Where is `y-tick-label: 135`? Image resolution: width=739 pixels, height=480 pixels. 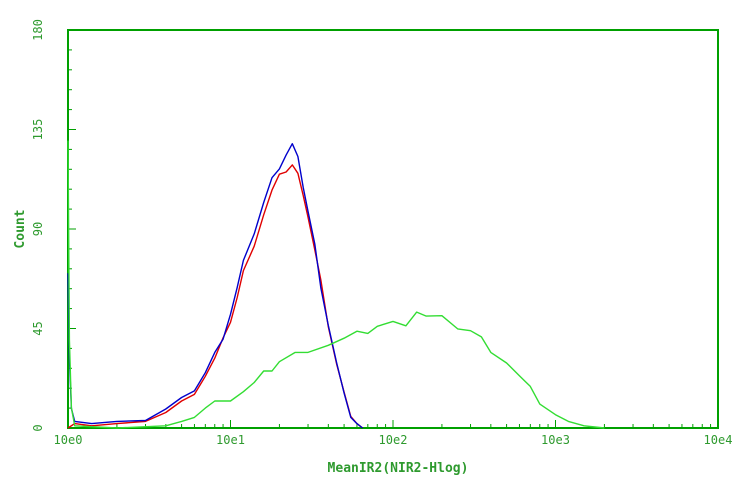
y-tick-label: 135 is located at coordinates (38, 130).